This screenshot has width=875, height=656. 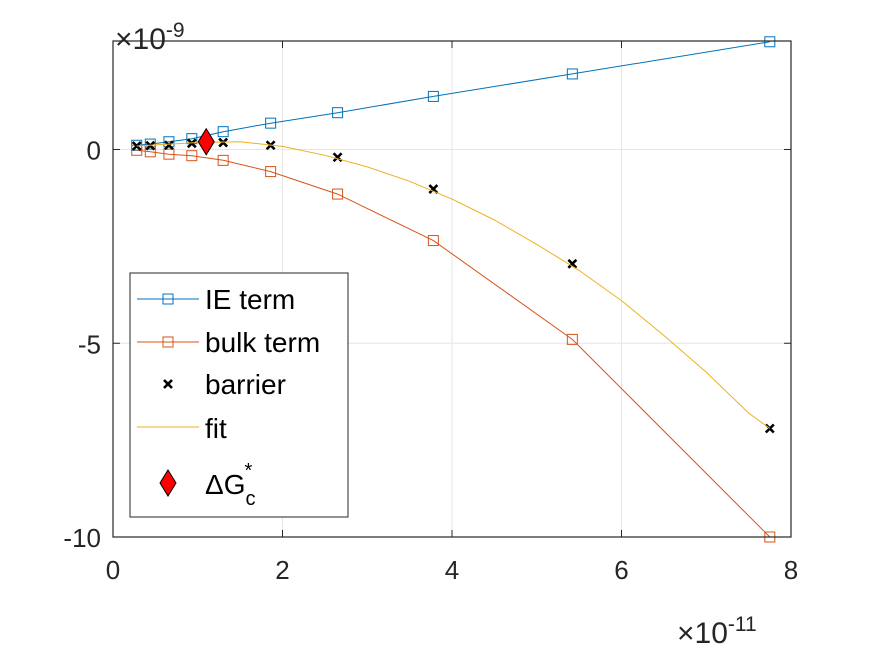 What do you see at coordinates (150, 37) in the screenshot?
I see `y-multiplier: ×10⁻⁹` at bounding box center [150, 37].